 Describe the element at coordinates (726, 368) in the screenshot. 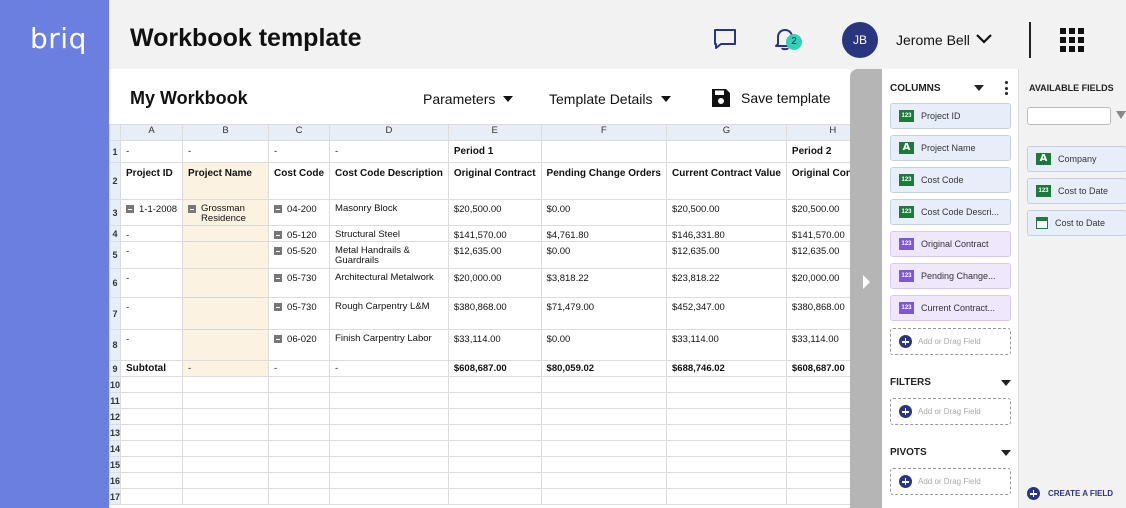

I see `subtotal-value: $688,746.02` at that location.